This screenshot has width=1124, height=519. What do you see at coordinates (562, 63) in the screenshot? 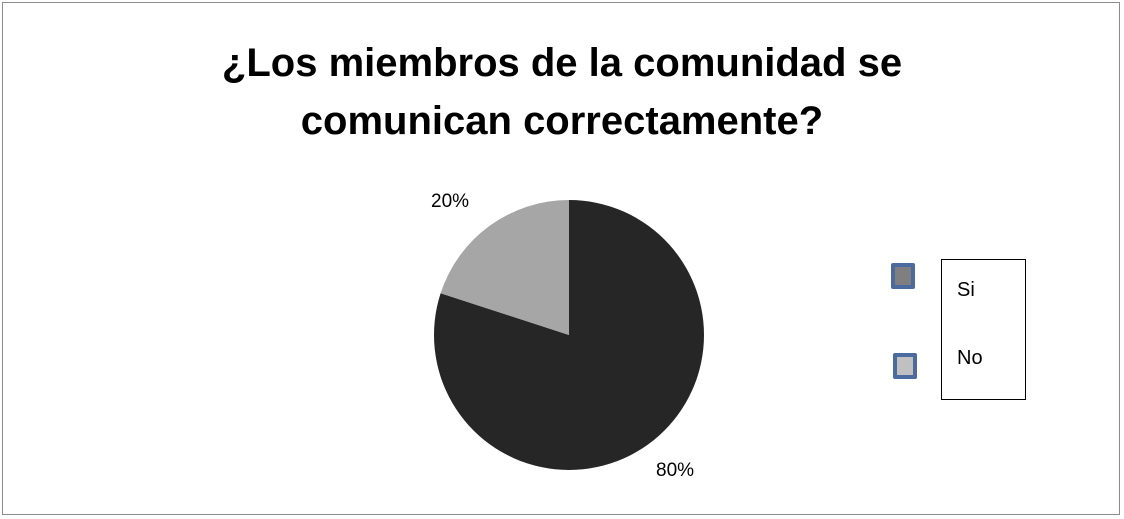
I see `chart-title-line-1: ¿Los miembros de la comunidad se` at bounding box center [562, 63].